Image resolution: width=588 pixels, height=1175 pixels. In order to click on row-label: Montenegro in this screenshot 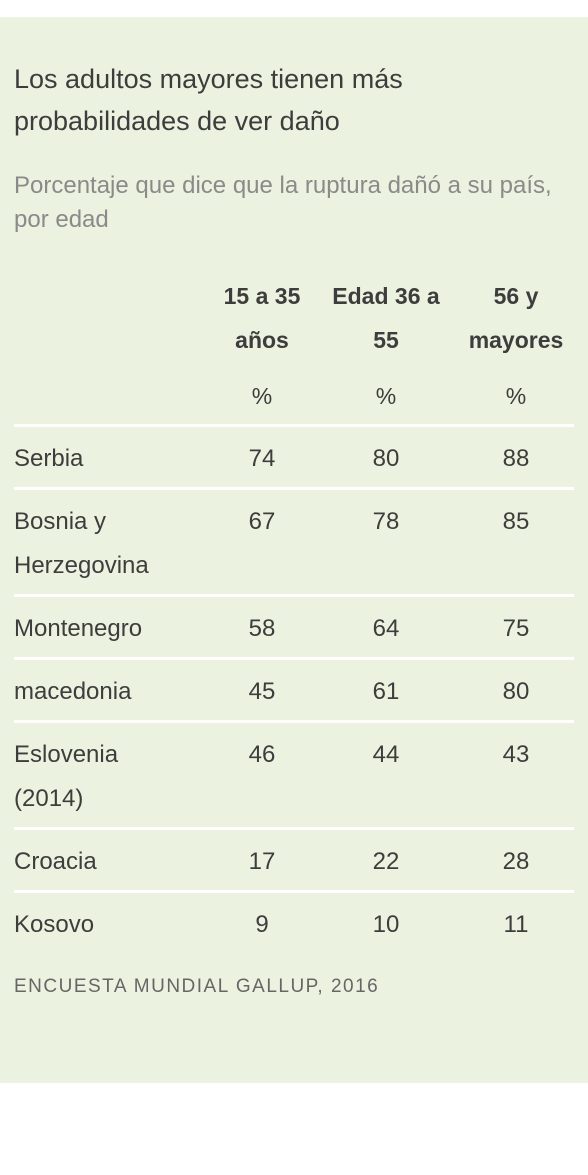, I will do `click(78, 628)`.